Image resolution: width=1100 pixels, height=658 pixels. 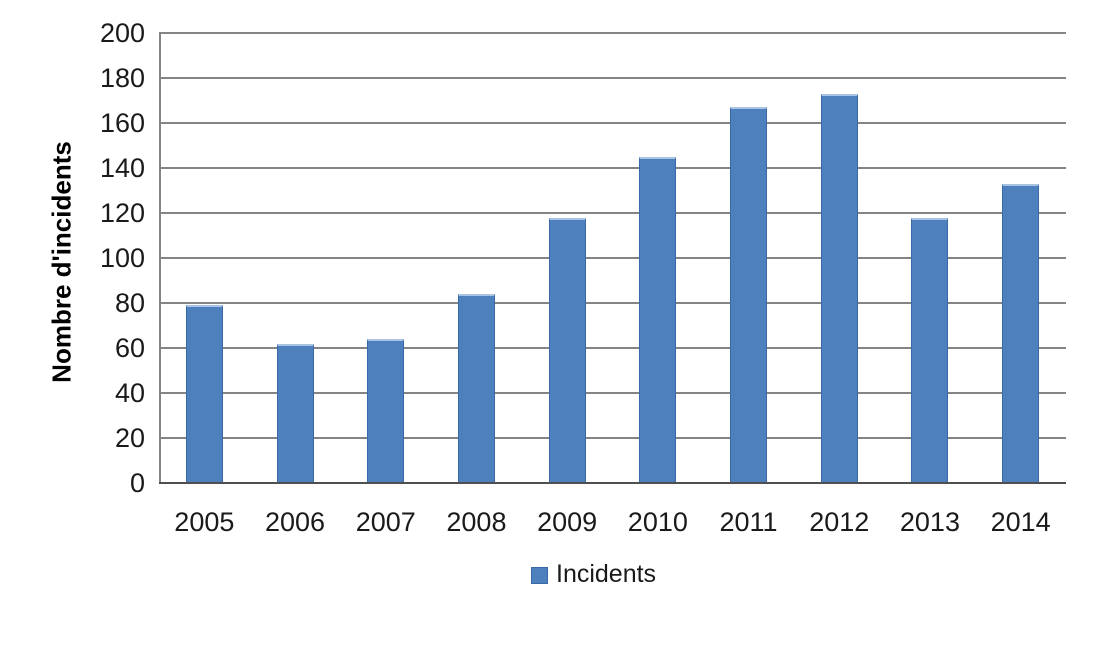 What do you see at coordinates (122, 168) in the screenshot?
I see `y-tick-label-140: 140` at bounding box center [122, 168].